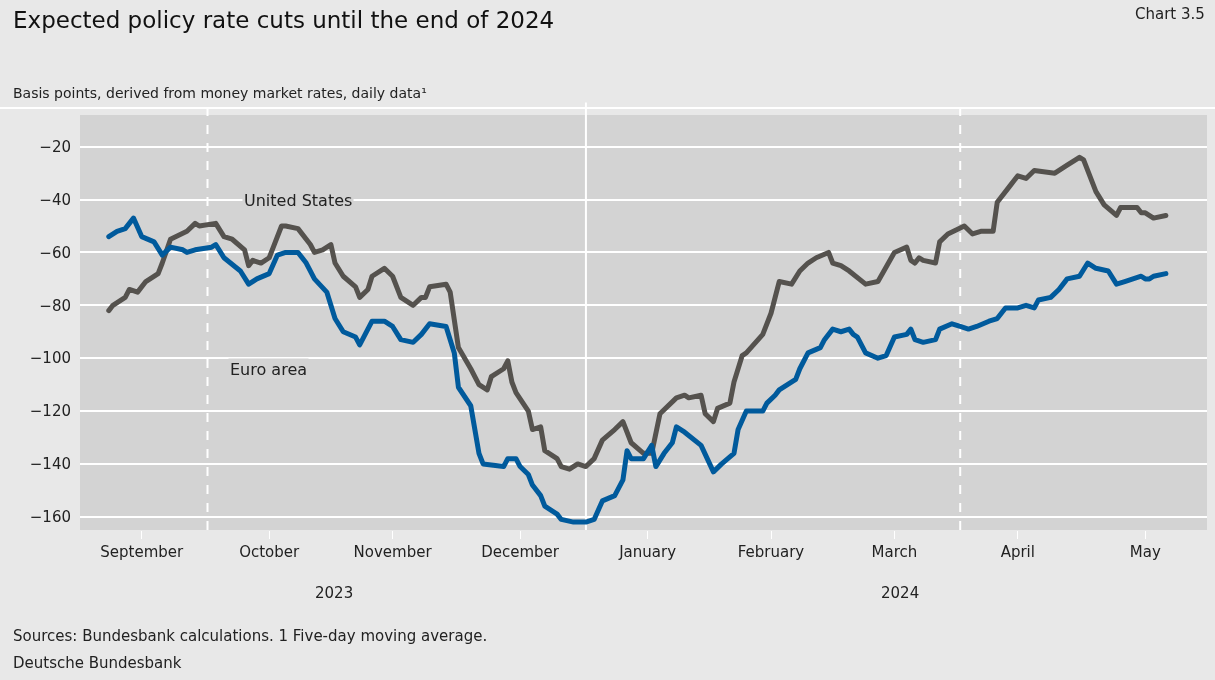 The width and height of the screenshot is (1215, 680). What do you see at coordinates (142, 552) in the screenshot?
I see `x-tick-label: September` at bounding box center [142, 552].